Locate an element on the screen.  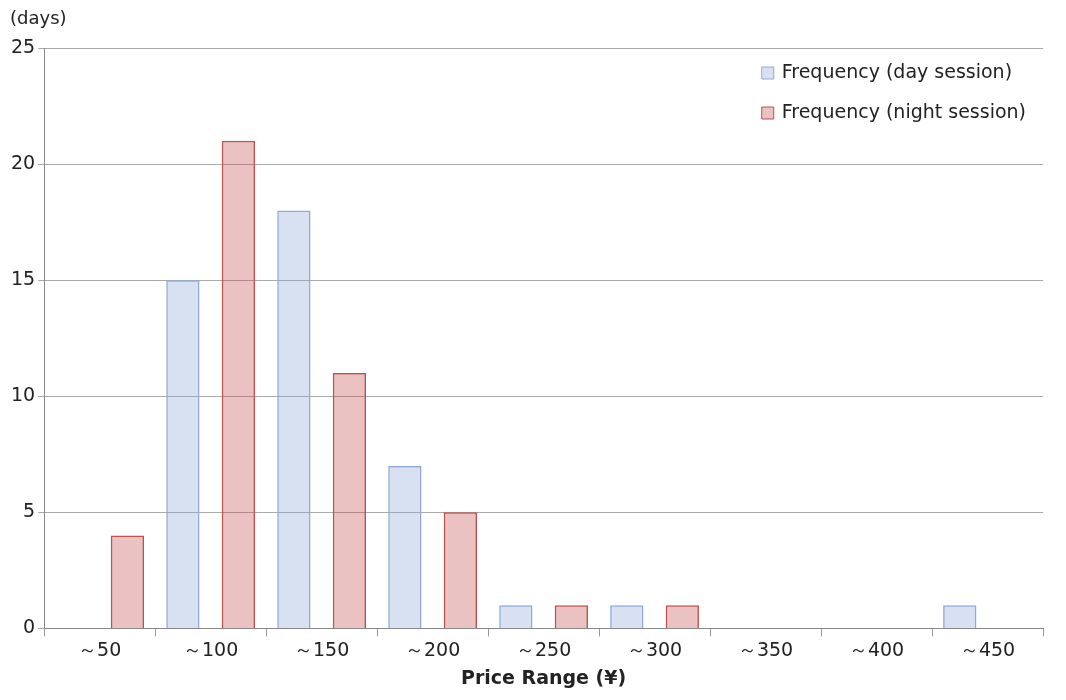
x-tick-label: ～50 is located at coordinates (100, 648).